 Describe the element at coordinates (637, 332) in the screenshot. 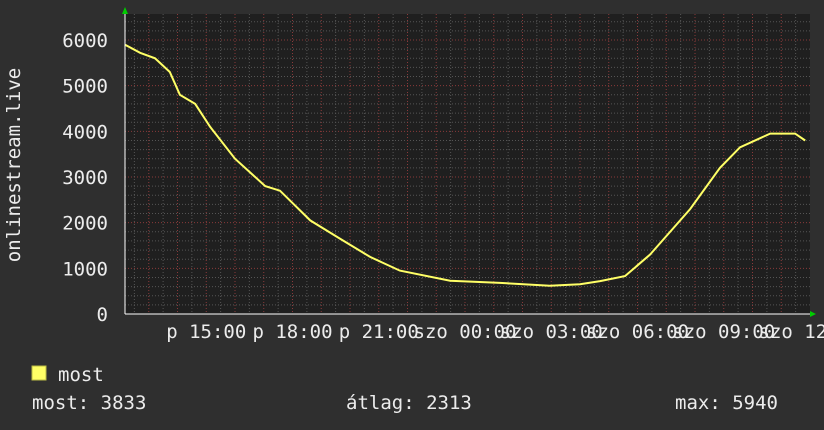

I see `x-tick-label: szo 06:00` at that location.